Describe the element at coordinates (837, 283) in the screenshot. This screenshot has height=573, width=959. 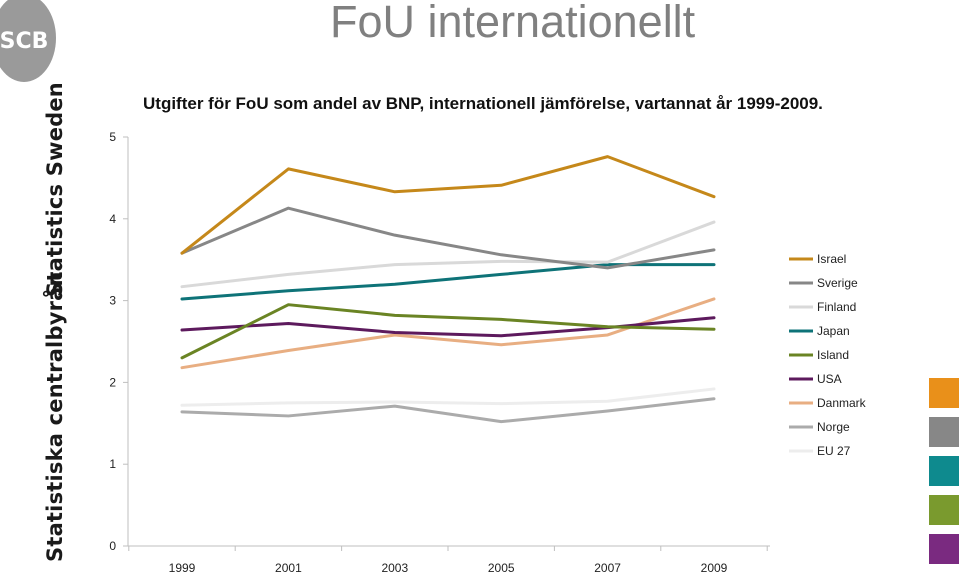
I see `legend-label: Sverige` at that location.